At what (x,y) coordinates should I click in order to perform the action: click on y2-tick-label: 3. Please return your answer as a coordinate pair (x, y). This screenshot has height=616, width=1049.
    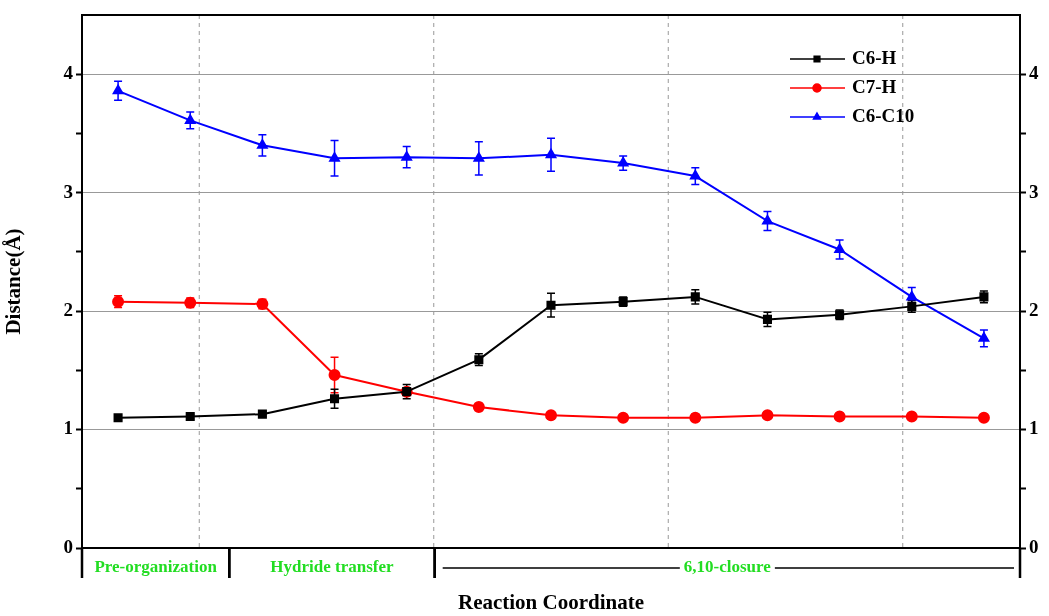
    Looking at the image, I should click on (1034, 191).